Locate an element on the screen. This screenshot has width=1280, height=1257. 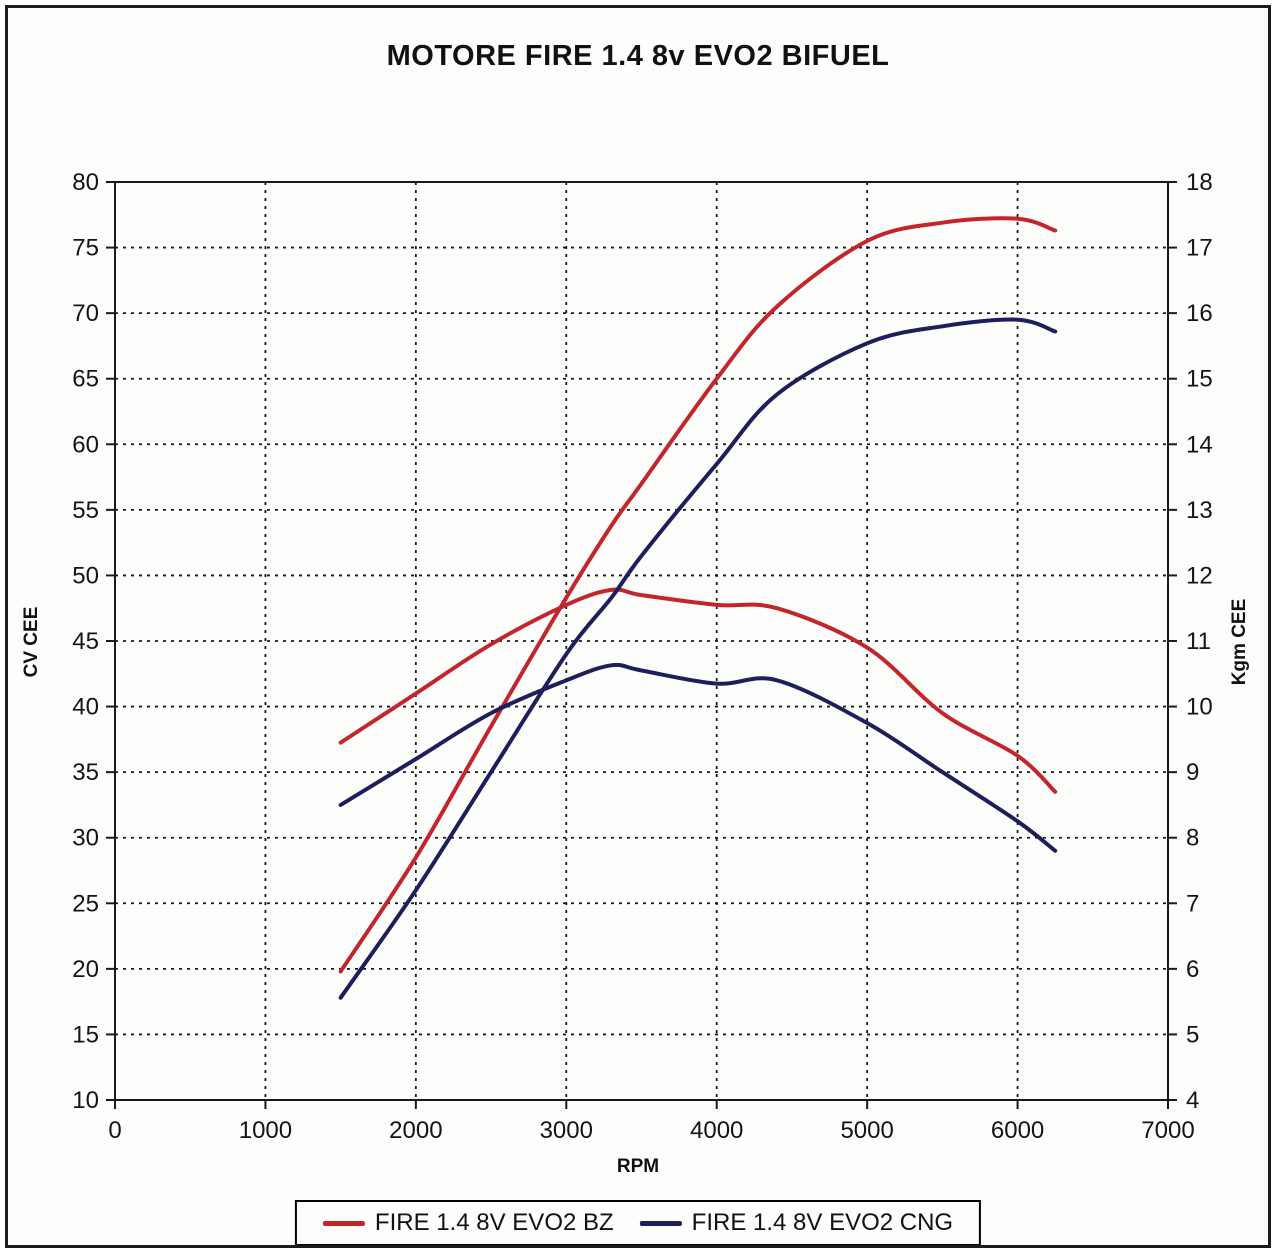
x-tick-label: 1000 is located at coordinates (265, 1130).